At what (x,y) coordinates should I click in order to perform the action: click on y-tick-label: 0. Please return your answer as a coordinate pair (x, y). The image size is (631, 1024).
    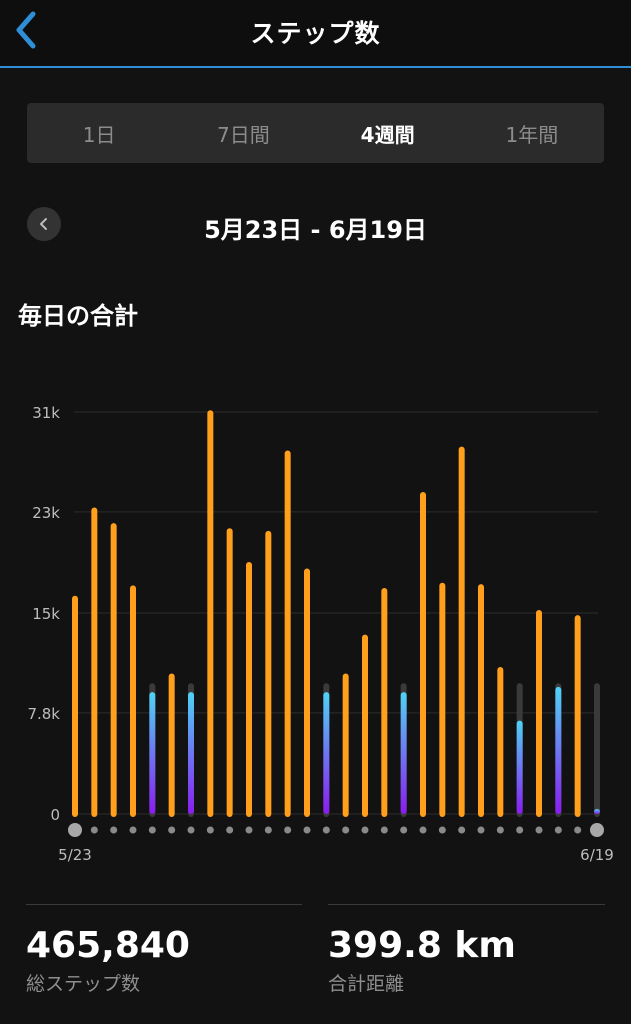
    Looking at the image, I should click on (55, 815).